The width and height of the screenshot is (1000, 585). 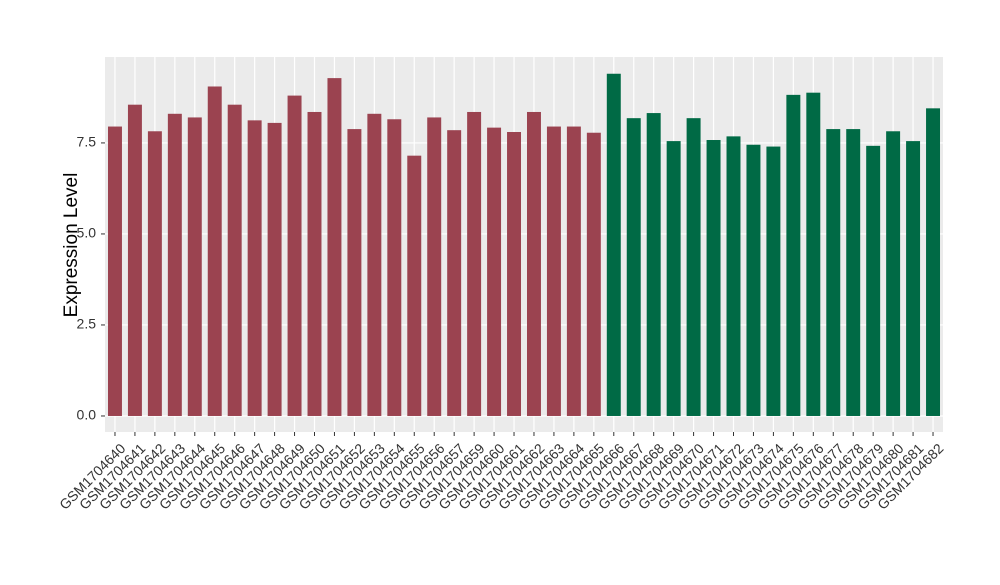 What do you see at coordinates (71, 245) in the screenshot?
I see `y-axis-title: Expression Level` at bounding box center [71, 245].